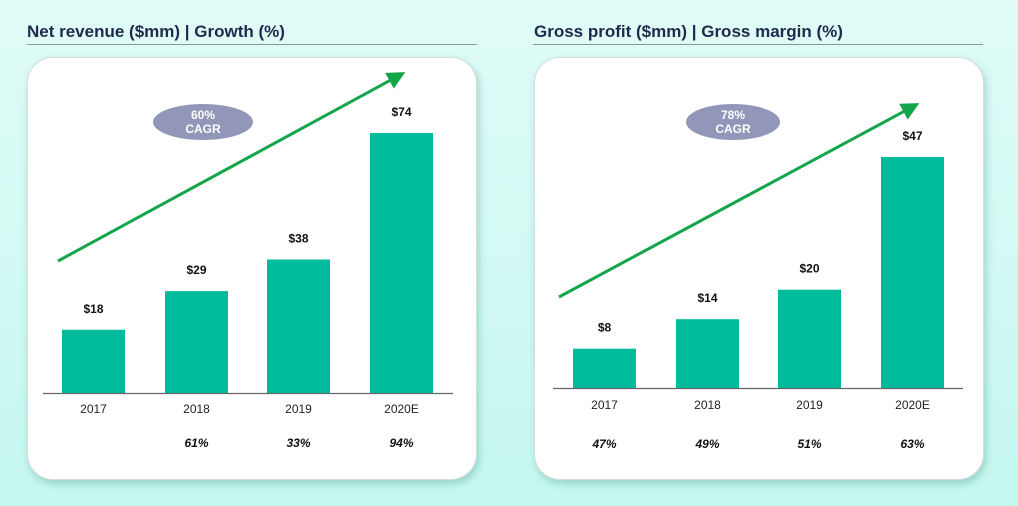 Image resolution: width=1018 pixels, height=506 pixels. Describe the element at coordinates (912, 272) in the screenshot. I see `right-bar-2020E` at that location.